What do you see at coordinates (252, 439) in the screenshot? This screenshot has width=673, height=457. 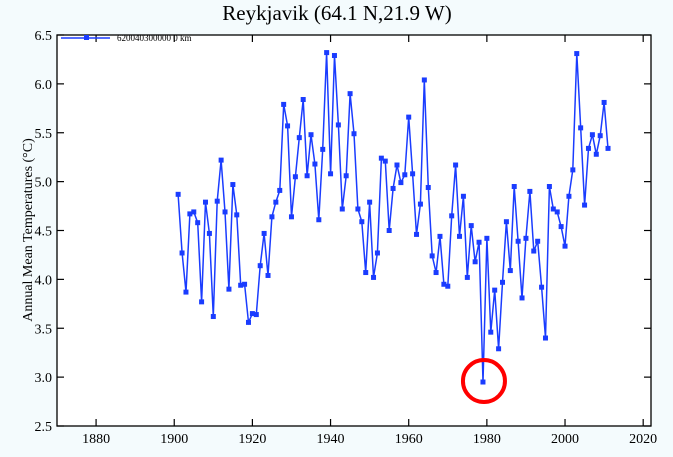 I see `x-tick-label: 1920` at bounding box center [252, 439].